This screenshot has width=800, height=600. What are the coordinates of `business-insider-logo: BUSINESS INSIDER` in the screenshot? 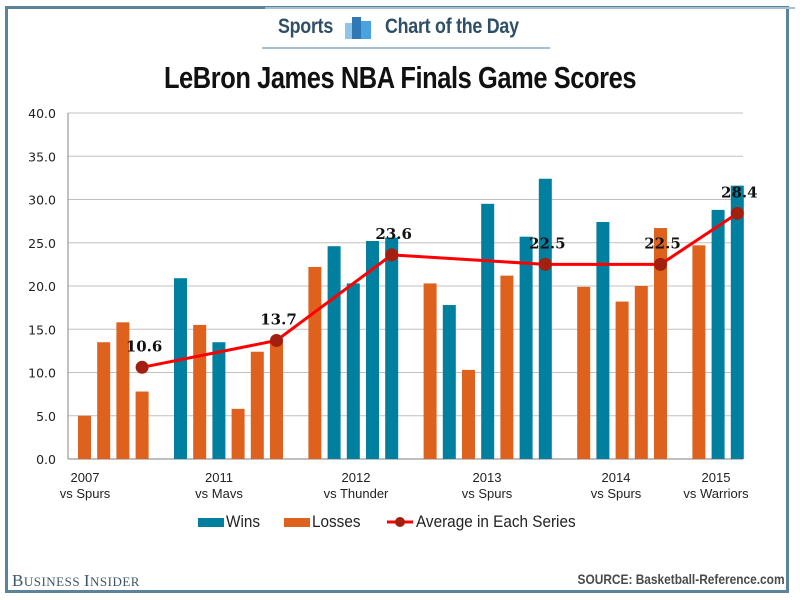 It's located at (76, 580).